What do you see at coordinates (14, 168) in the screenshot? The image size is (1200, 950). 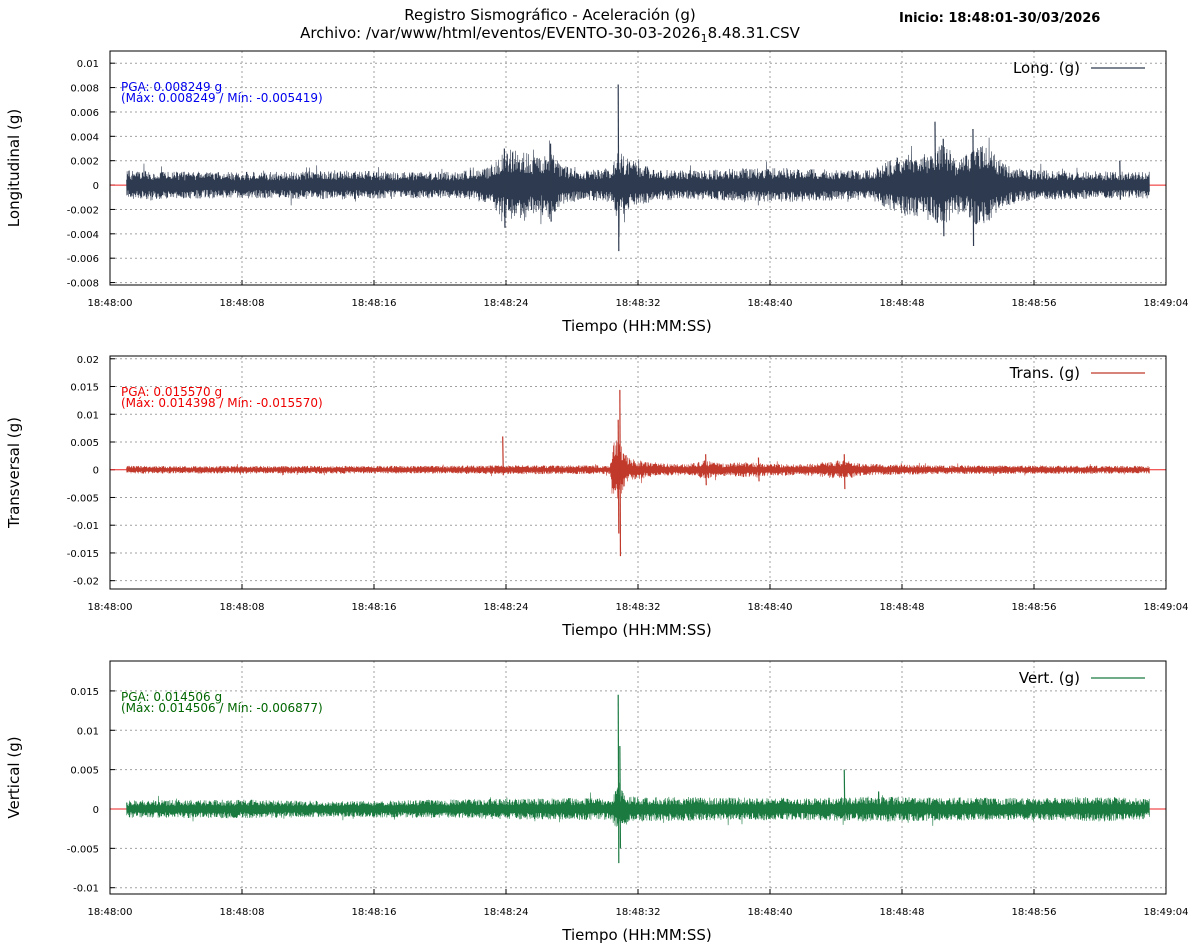 I see `y-axis-label: Longitudinal (g)` at bounding box center [14, 168].